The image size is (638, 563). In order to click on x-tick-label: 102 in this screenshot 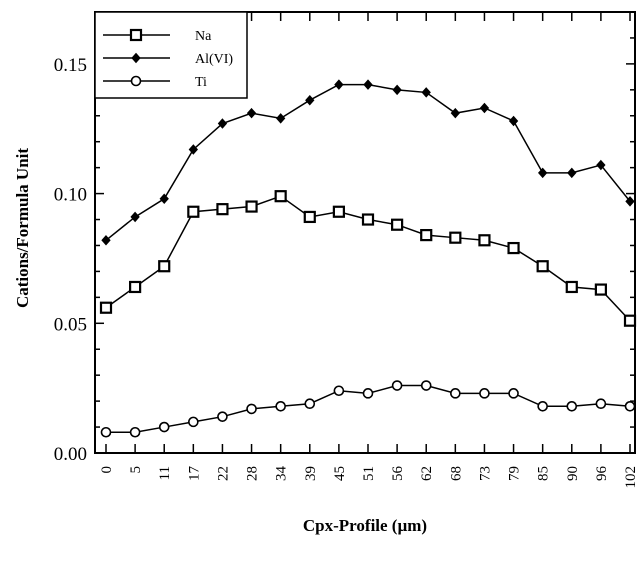, I will do `click(630, 477)`.